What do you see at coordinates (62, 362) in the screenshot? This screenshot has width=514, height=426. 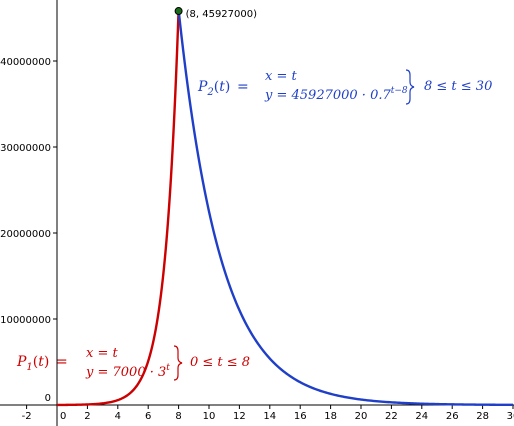 I see `p1-equals: =` at bounding box center [62, 362].